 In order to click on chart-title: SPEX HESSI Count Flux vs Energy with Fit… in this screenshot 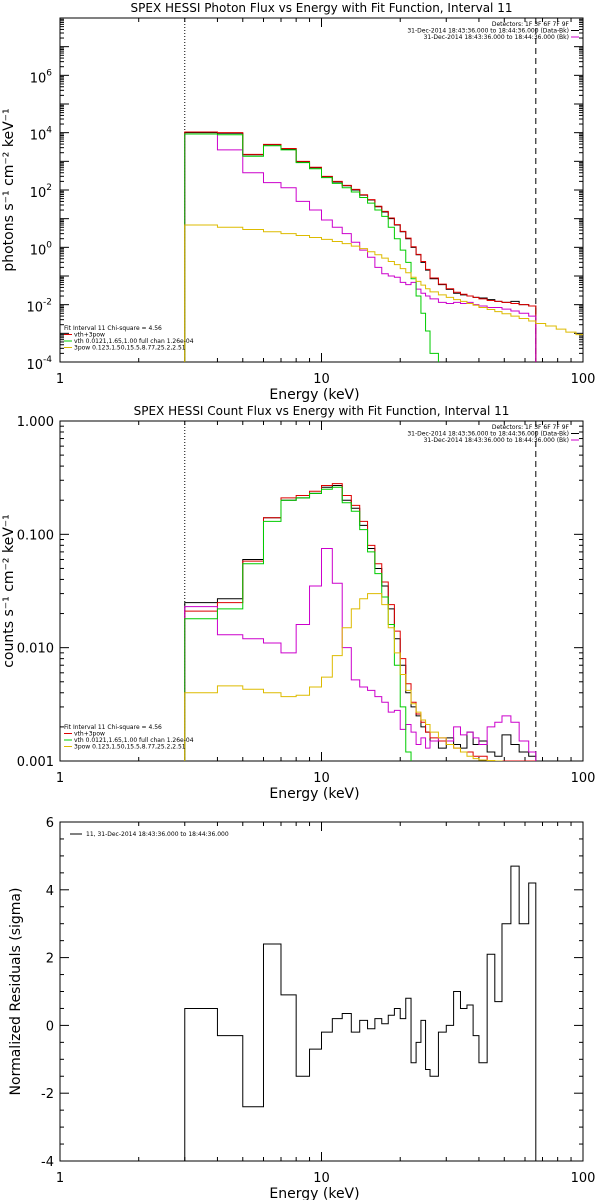, I will do `click(322, 411)`.